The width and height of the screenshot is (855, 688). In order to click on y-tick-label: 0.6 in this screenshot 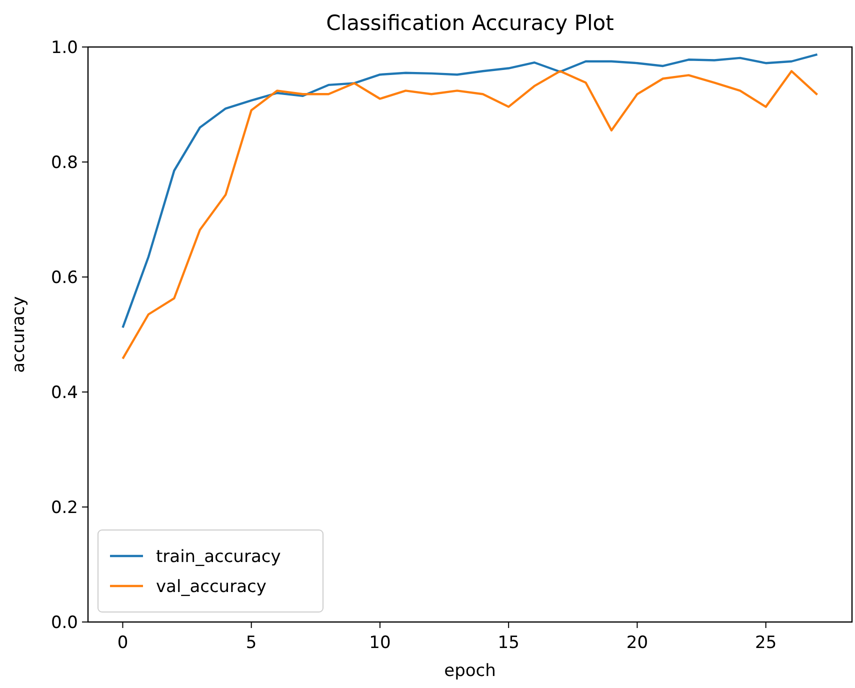, I will do `click(64, 278)`.